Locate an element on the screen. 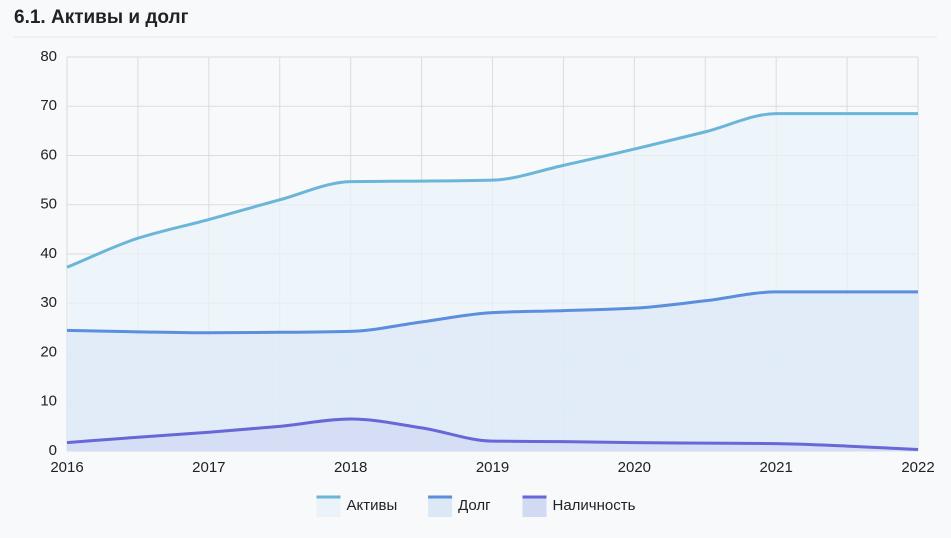 Image resolution: width=951 pixels, height=538 pixels. y-tick-label: 30 is located at coordinates (48, 302).